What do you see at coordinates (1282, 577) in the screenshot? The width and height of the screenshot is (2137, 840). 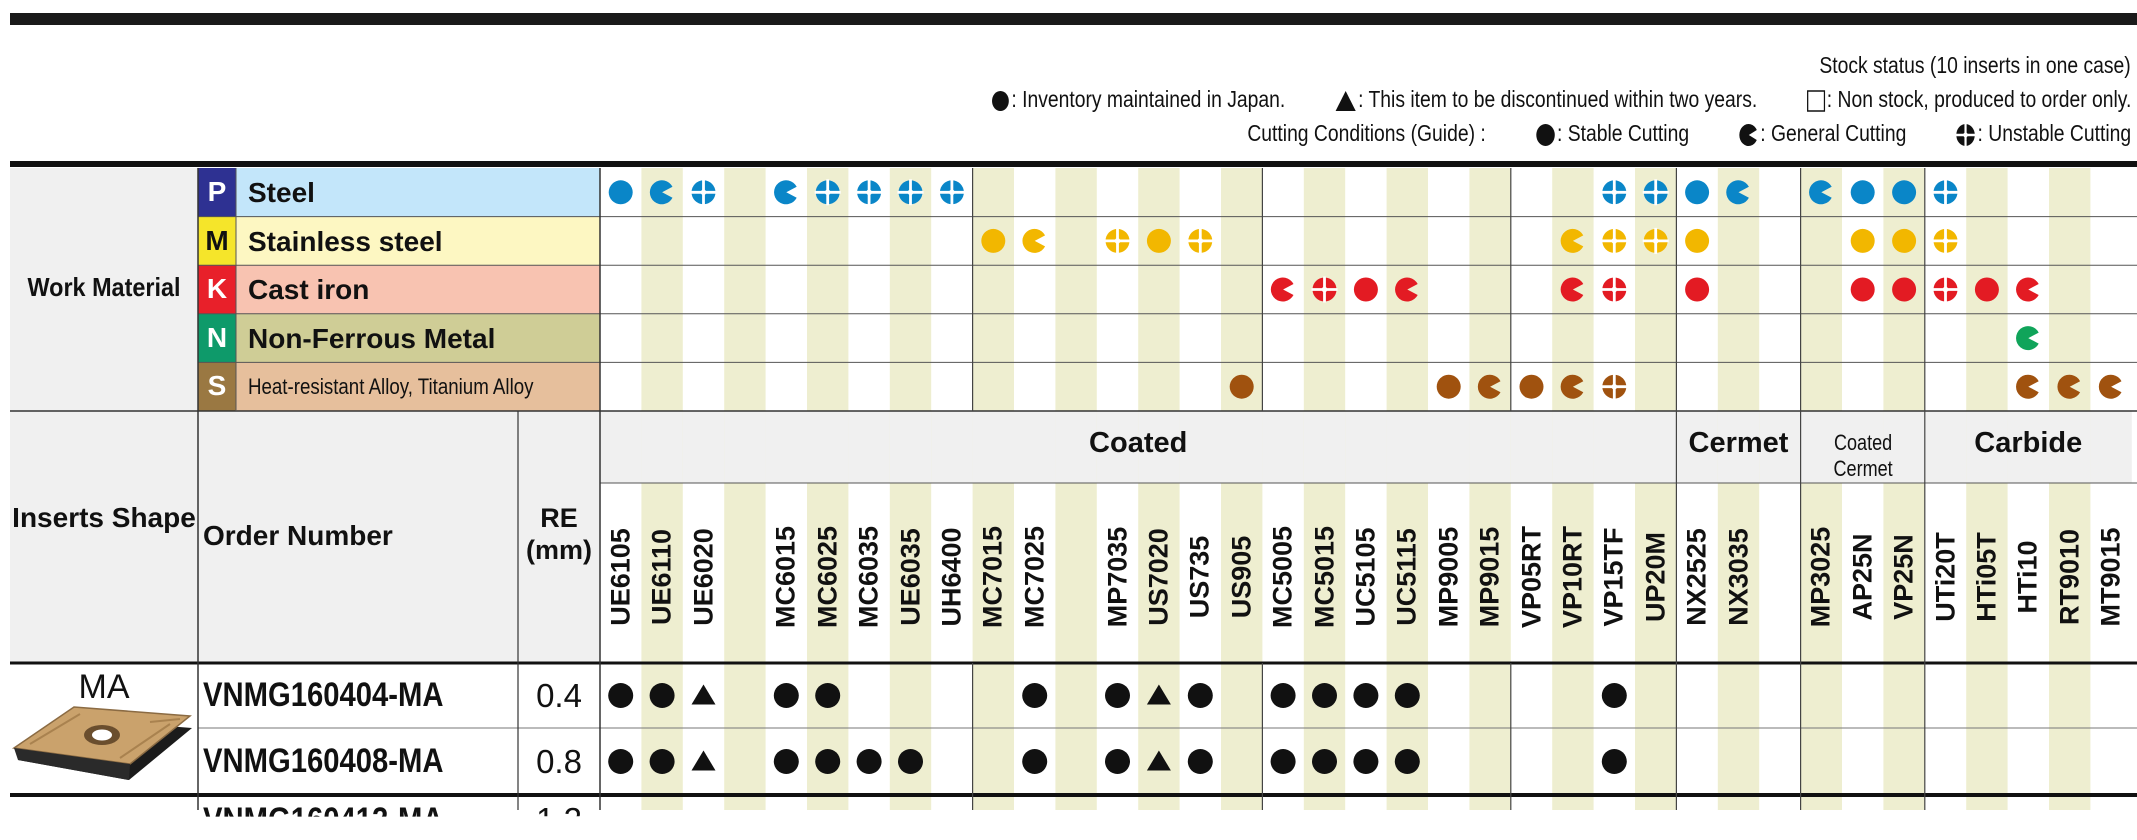 I see `grade-label: MC5005` at bounding box center [1282, 577].